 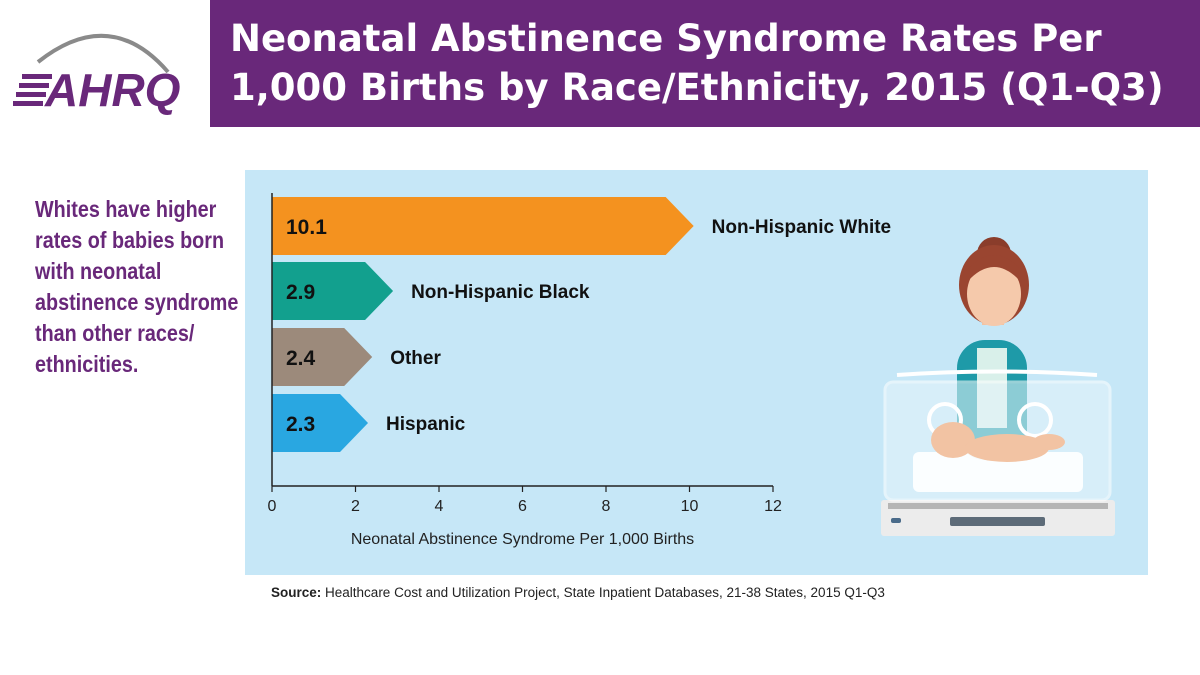 What do you see at coordinates (322, 357) in the screenshot?
I see `bar-other` at bounding box center [322, 357].